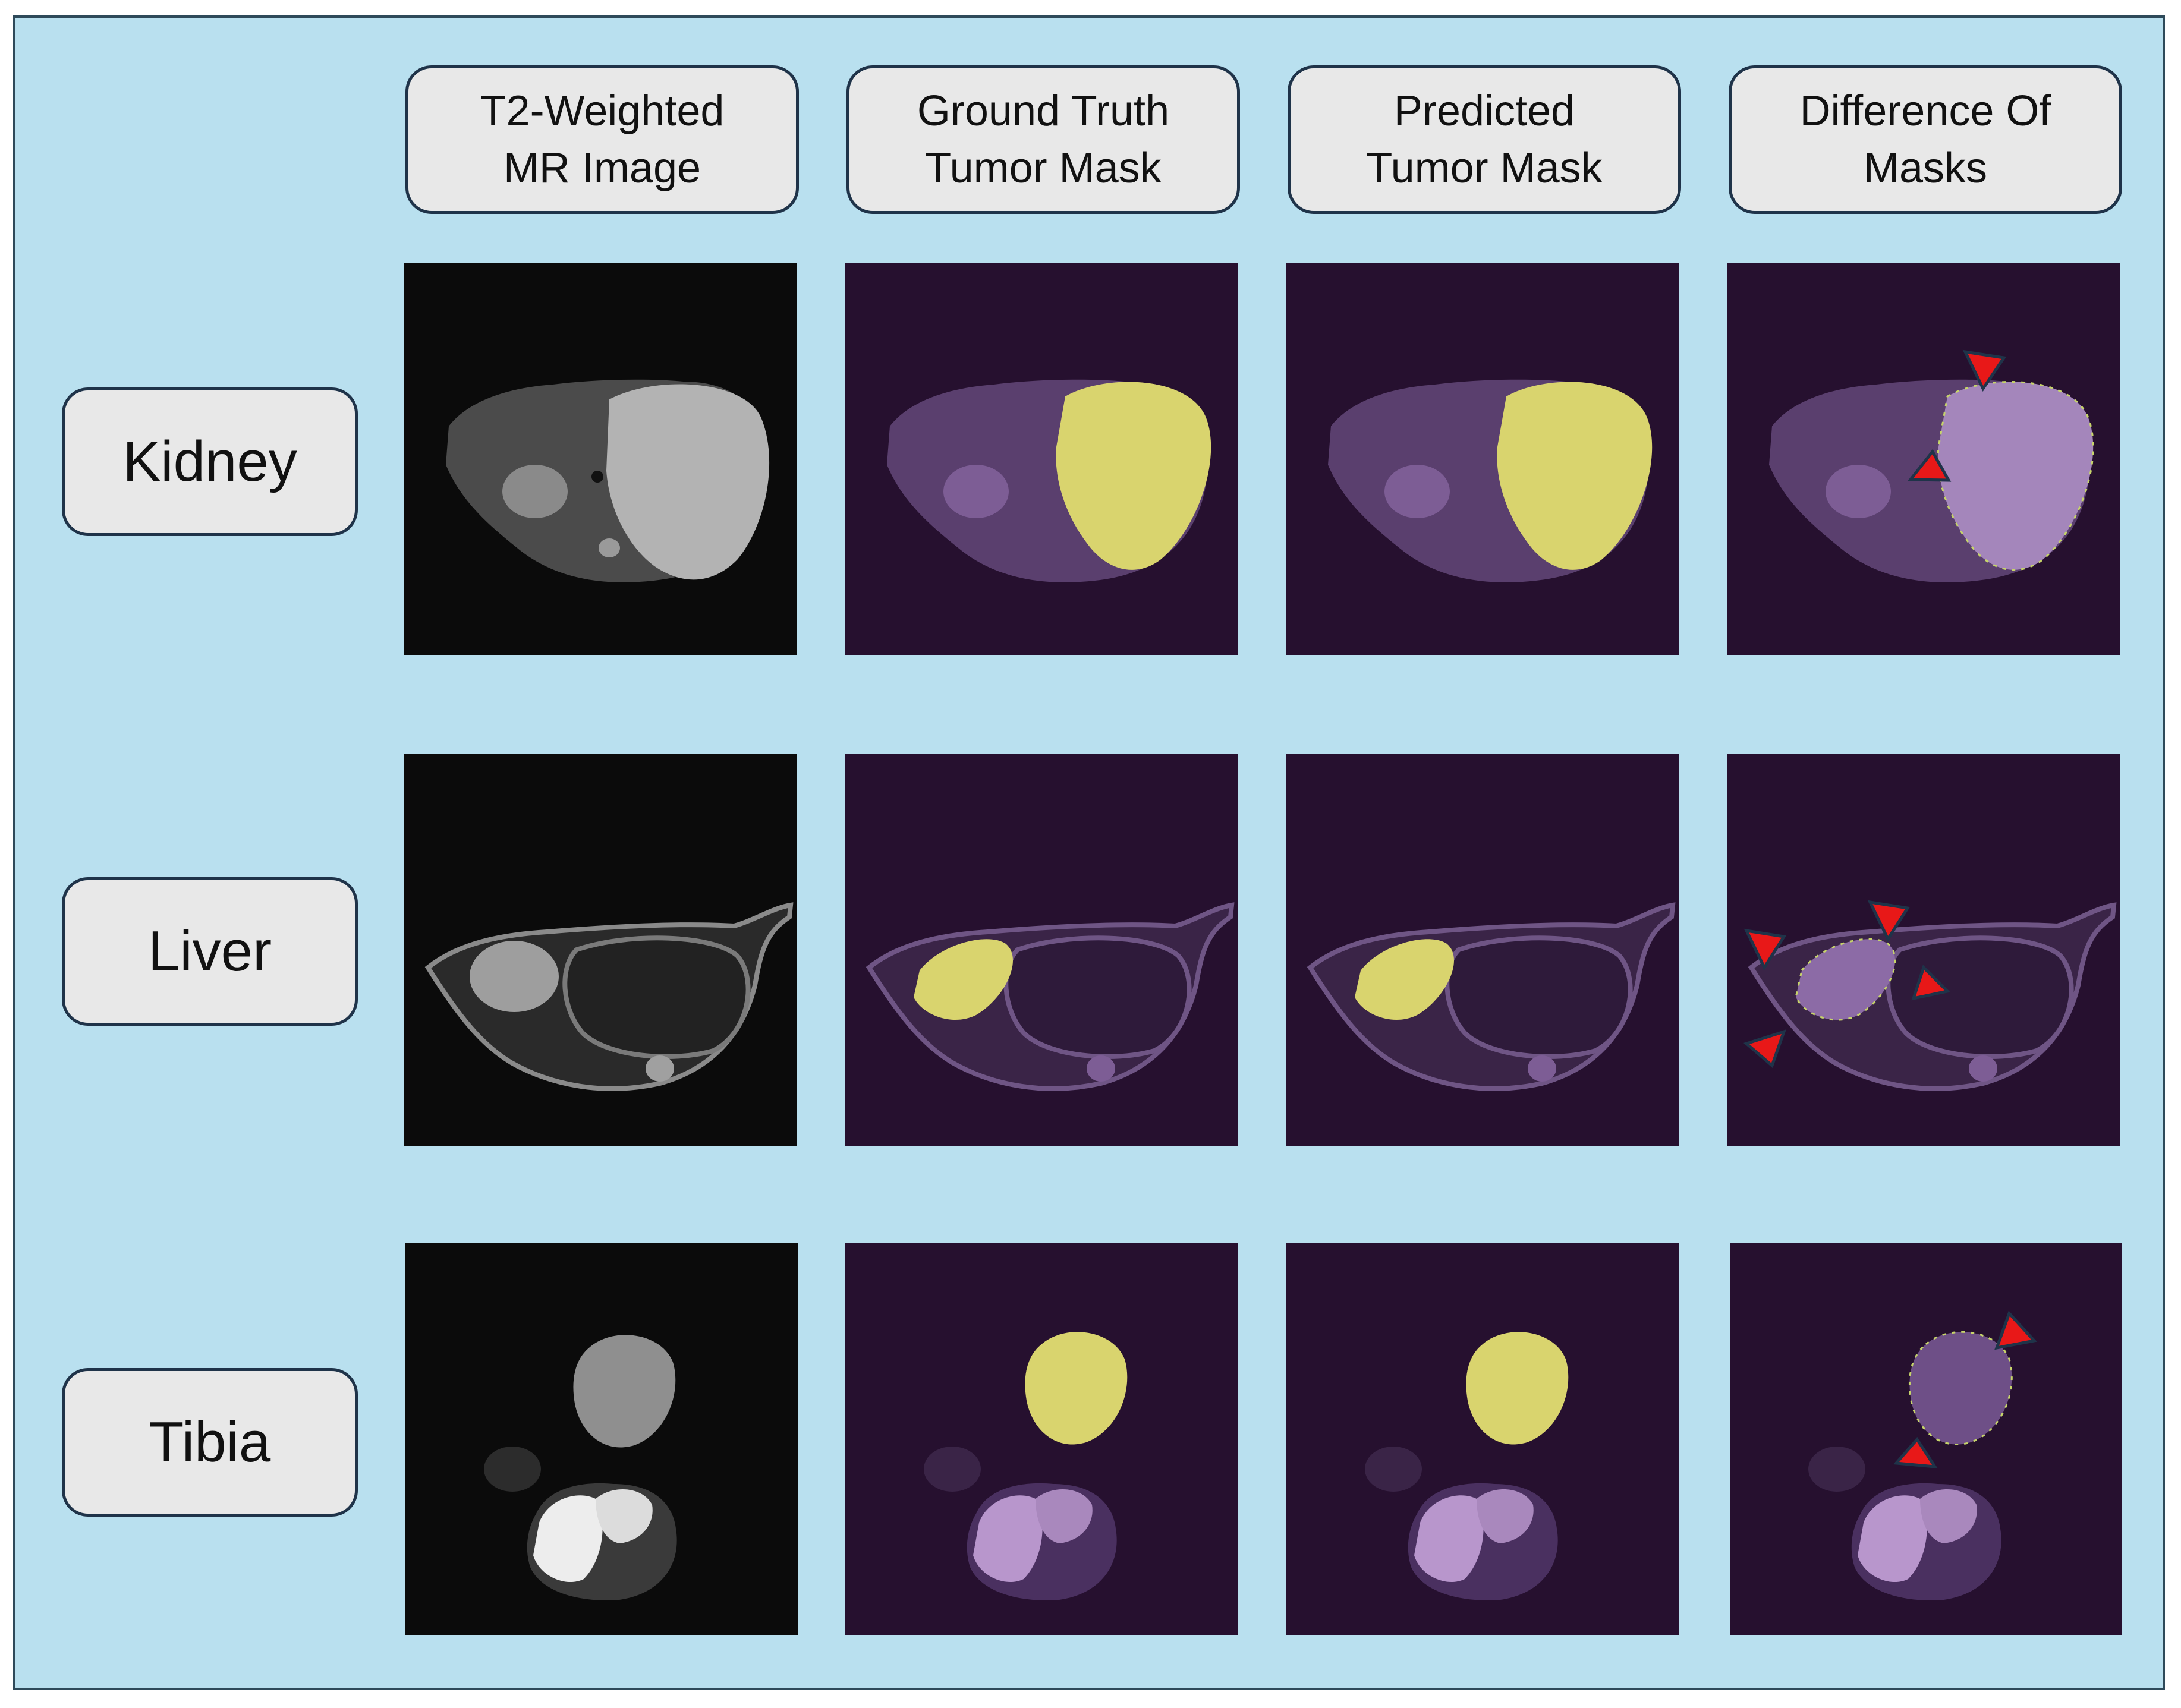 The image size is (2181, 1708). What do you see at coordinates (210, 461) in the screenshot?
I see `row-label-kidney: Kidney` at bounding box center [210, 461].